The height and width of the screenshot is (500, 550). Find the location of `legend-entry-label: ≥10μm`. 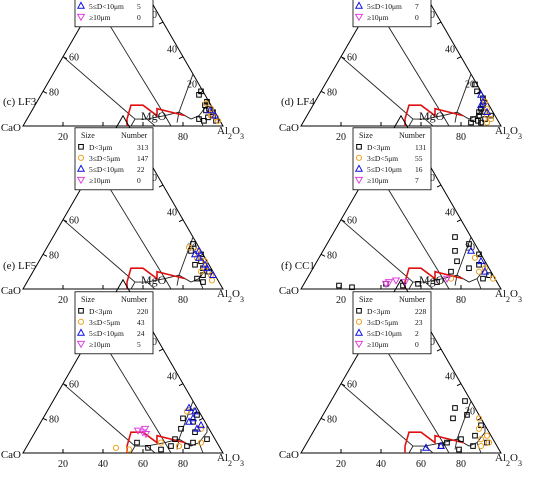

legend-entry-label: ≥10μm is located at coordinates (100, 17).